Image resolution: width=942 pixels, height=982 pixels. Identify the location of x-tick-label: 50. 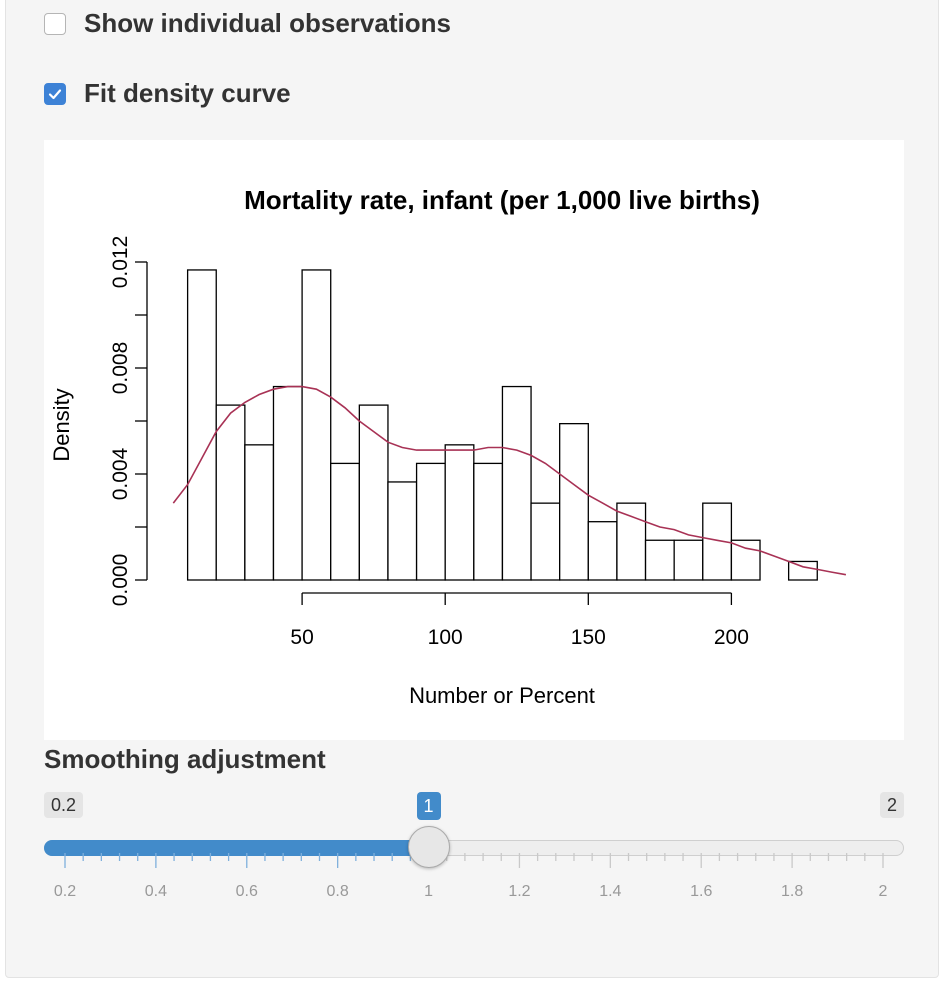
(301, 637).